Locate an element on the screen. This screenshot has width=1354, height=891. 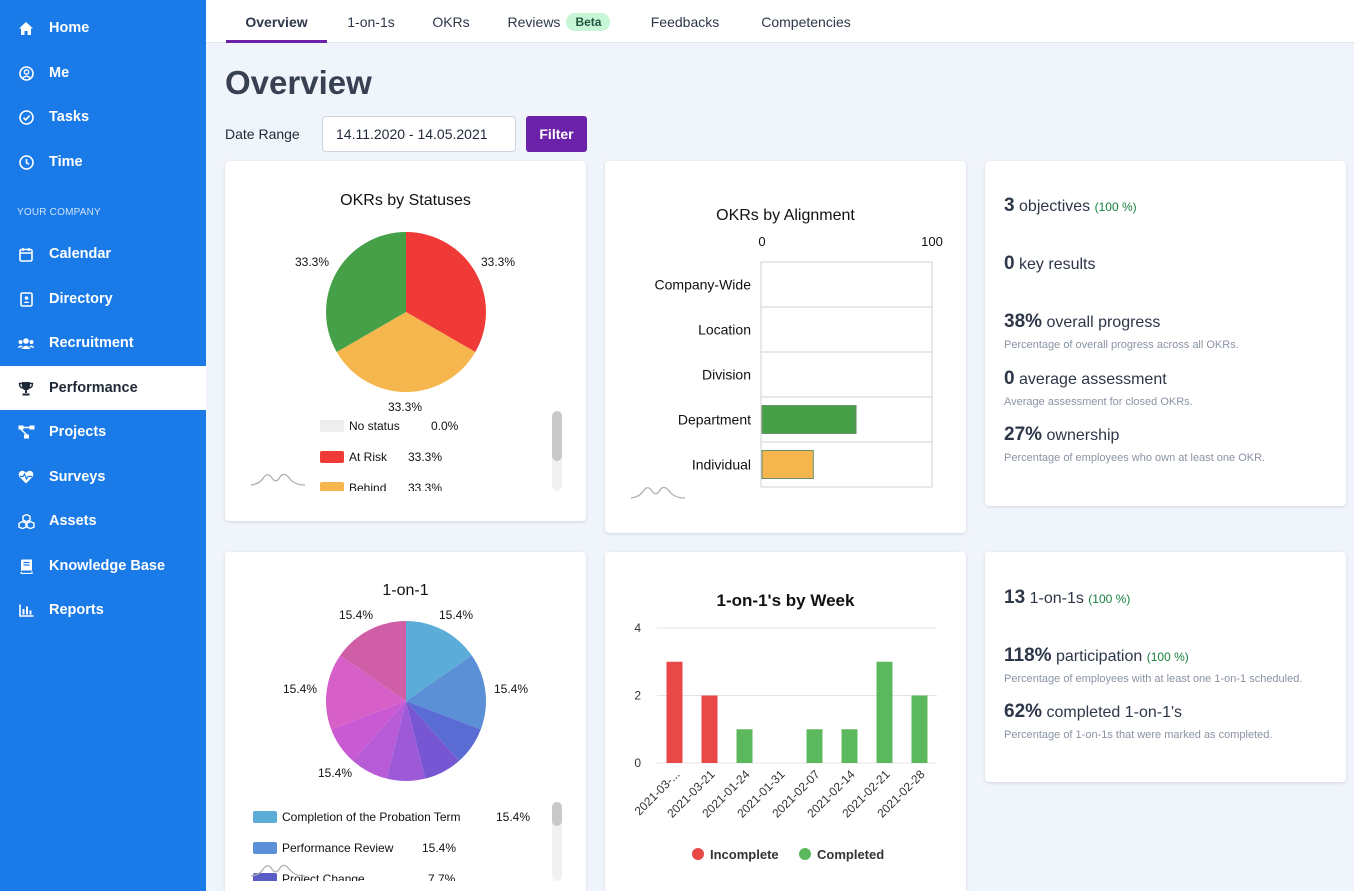
sidebar-item-performance: Performance is located at coordinates (103, 388).